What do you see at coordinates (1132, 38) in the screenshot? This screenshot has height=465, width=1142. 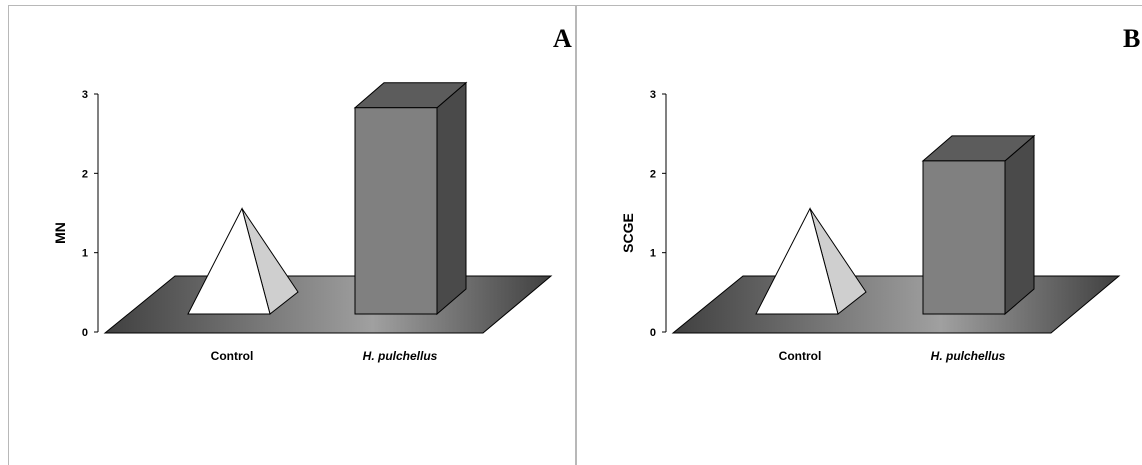 I see `panel-letter: B` at bounding box center [1132, 38].